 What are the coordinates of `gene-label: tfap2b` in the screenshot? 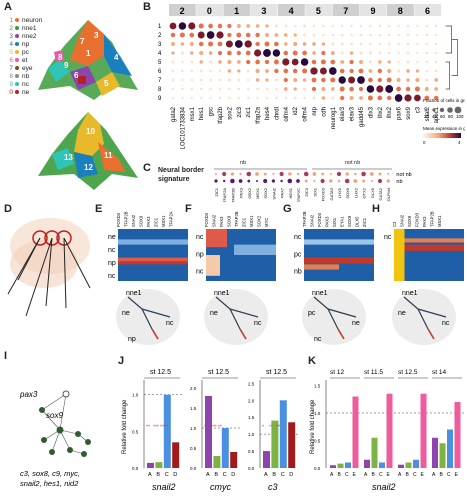 It's located at (221, 114).